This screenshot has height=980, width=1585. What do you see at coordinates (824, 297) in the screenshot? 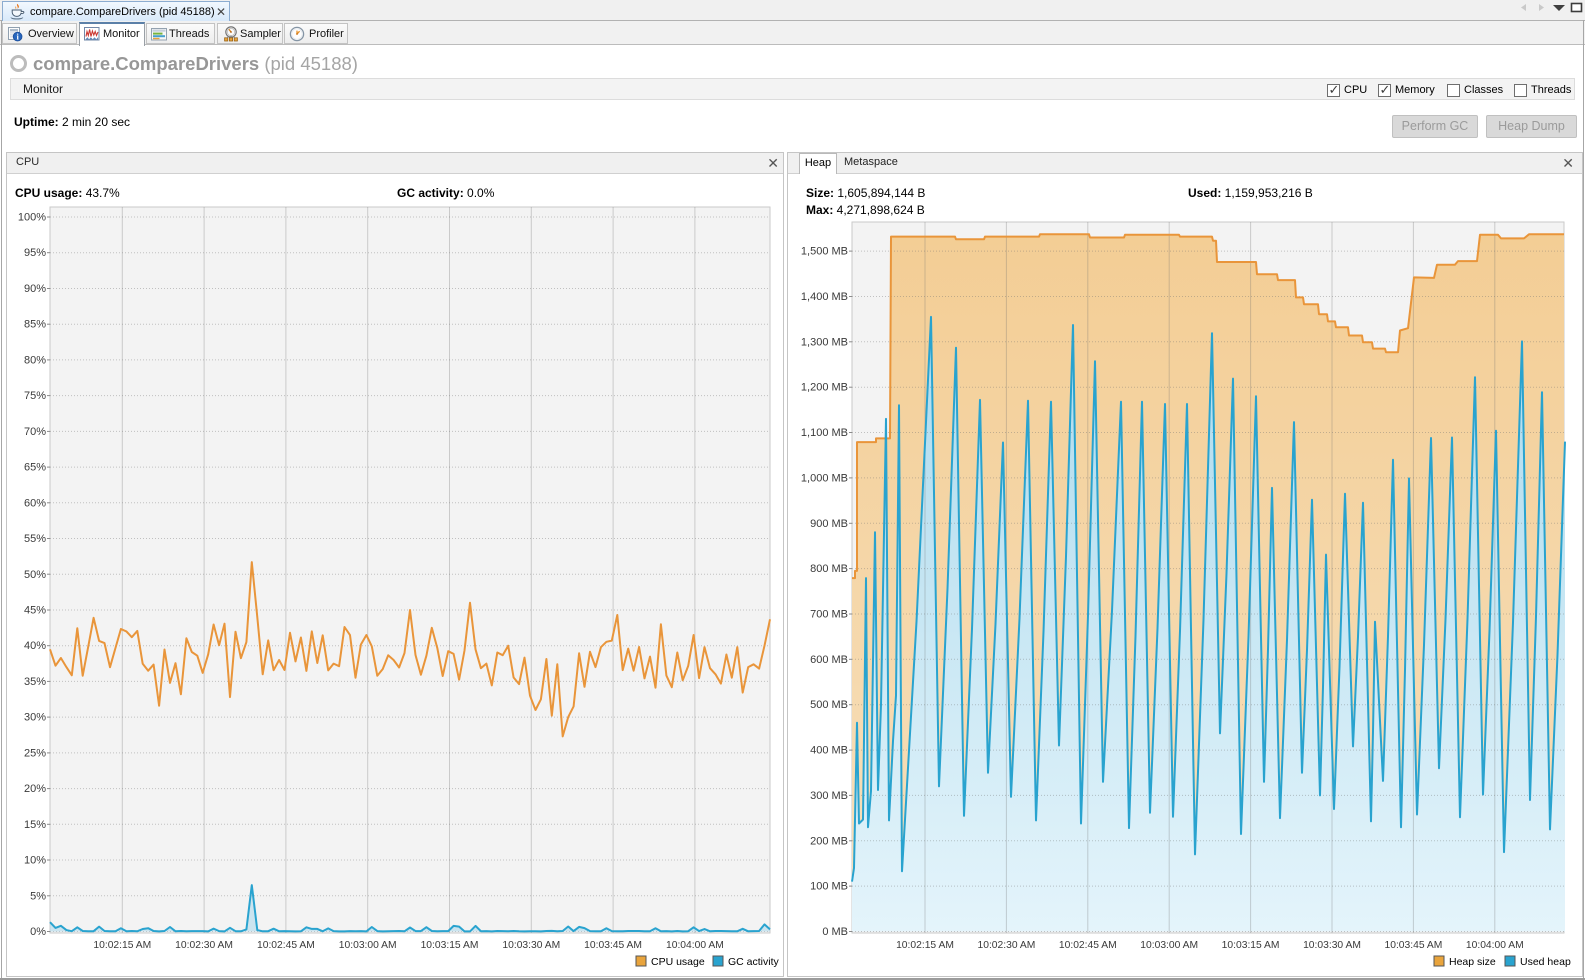
I see `svg-text: 1,400 MB` at bounding box center [824, 297].